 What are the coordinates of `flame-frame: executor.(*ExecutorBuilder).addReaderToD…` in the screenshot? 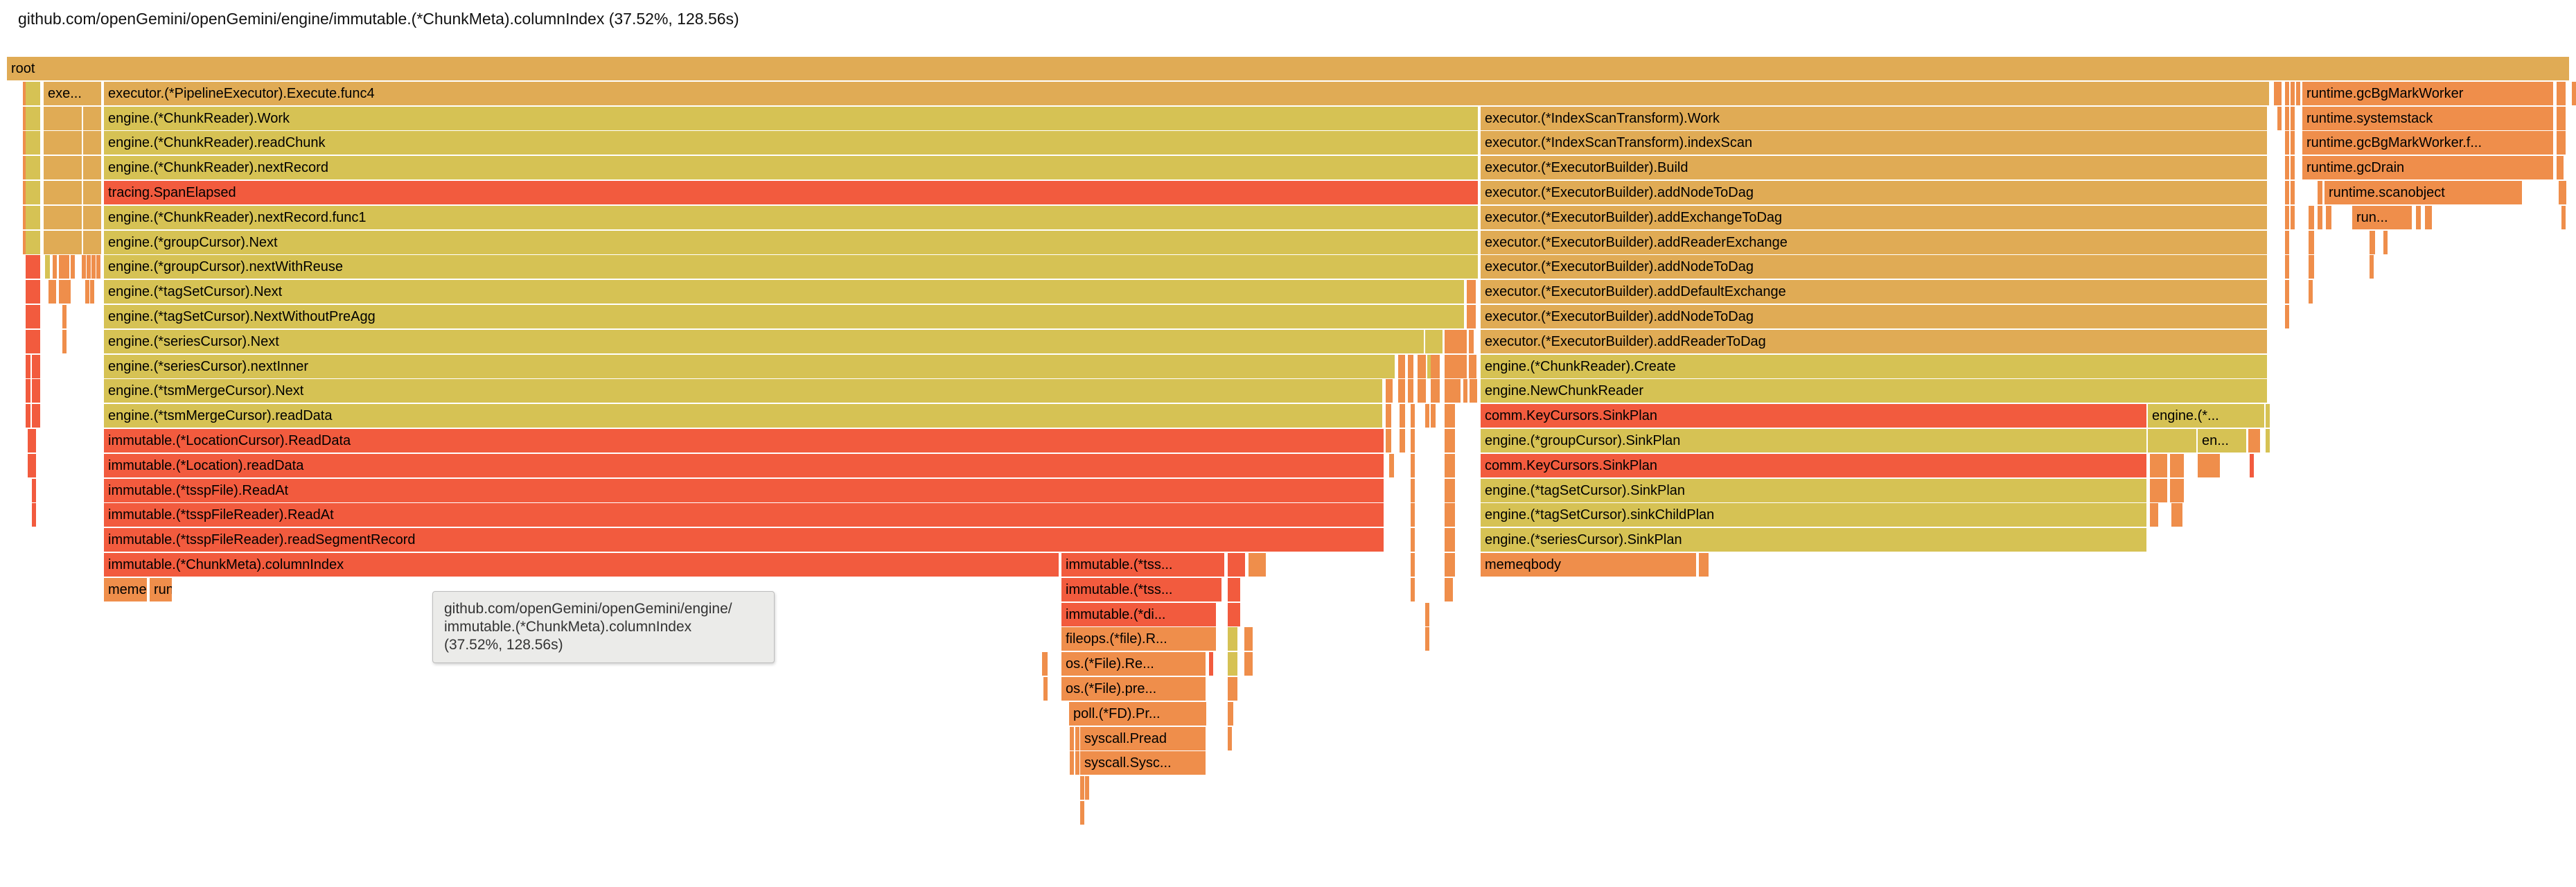 It's located at (1874, 341).